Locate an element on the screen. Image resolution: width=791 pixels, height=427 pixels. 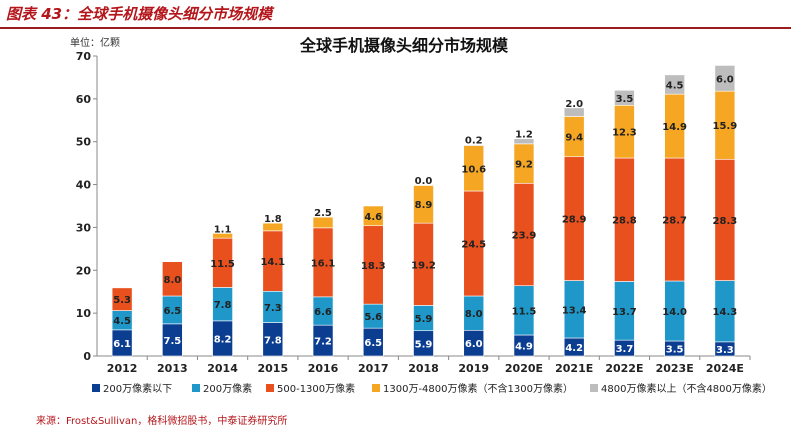
data-label: 8.2 is located at coordinates (223, 339).